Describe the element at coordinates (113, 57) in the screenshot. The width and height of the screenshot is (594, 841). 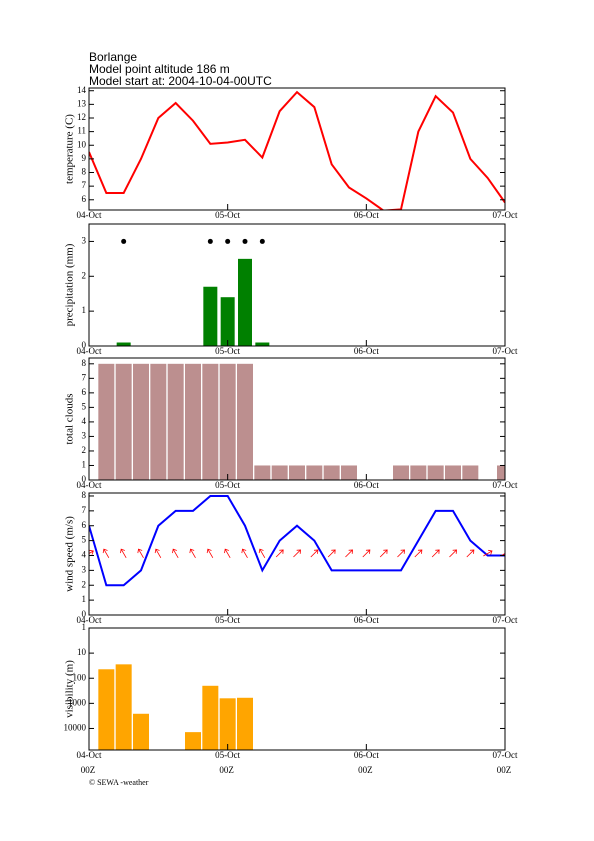
I see `location: Borlange` at that location.